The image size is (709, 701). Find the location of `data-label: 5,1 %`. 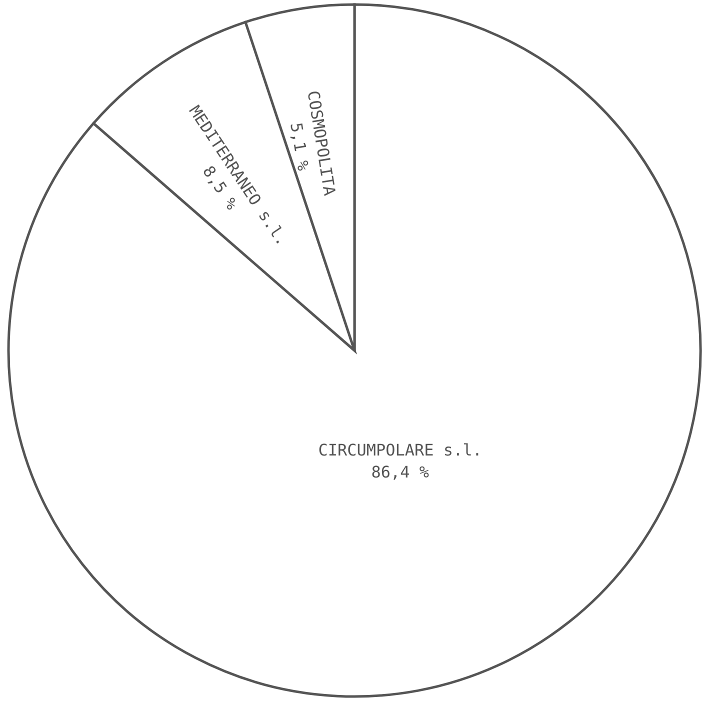

data-label: 5,1 % is located at coordinates (300, 146).